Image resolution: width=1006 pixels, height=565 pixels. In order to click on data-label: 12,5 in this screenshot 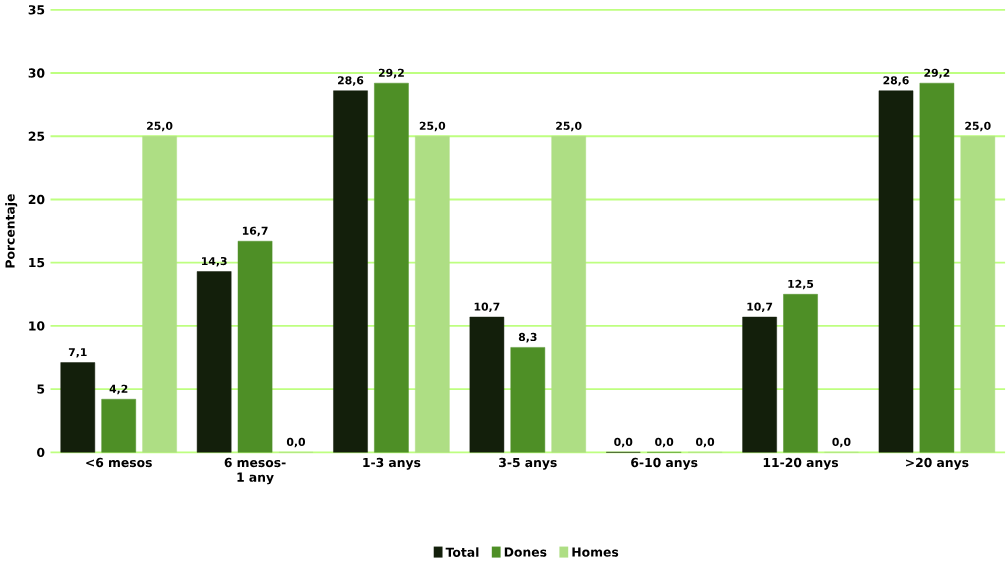, I will do `click(801, 284)`.